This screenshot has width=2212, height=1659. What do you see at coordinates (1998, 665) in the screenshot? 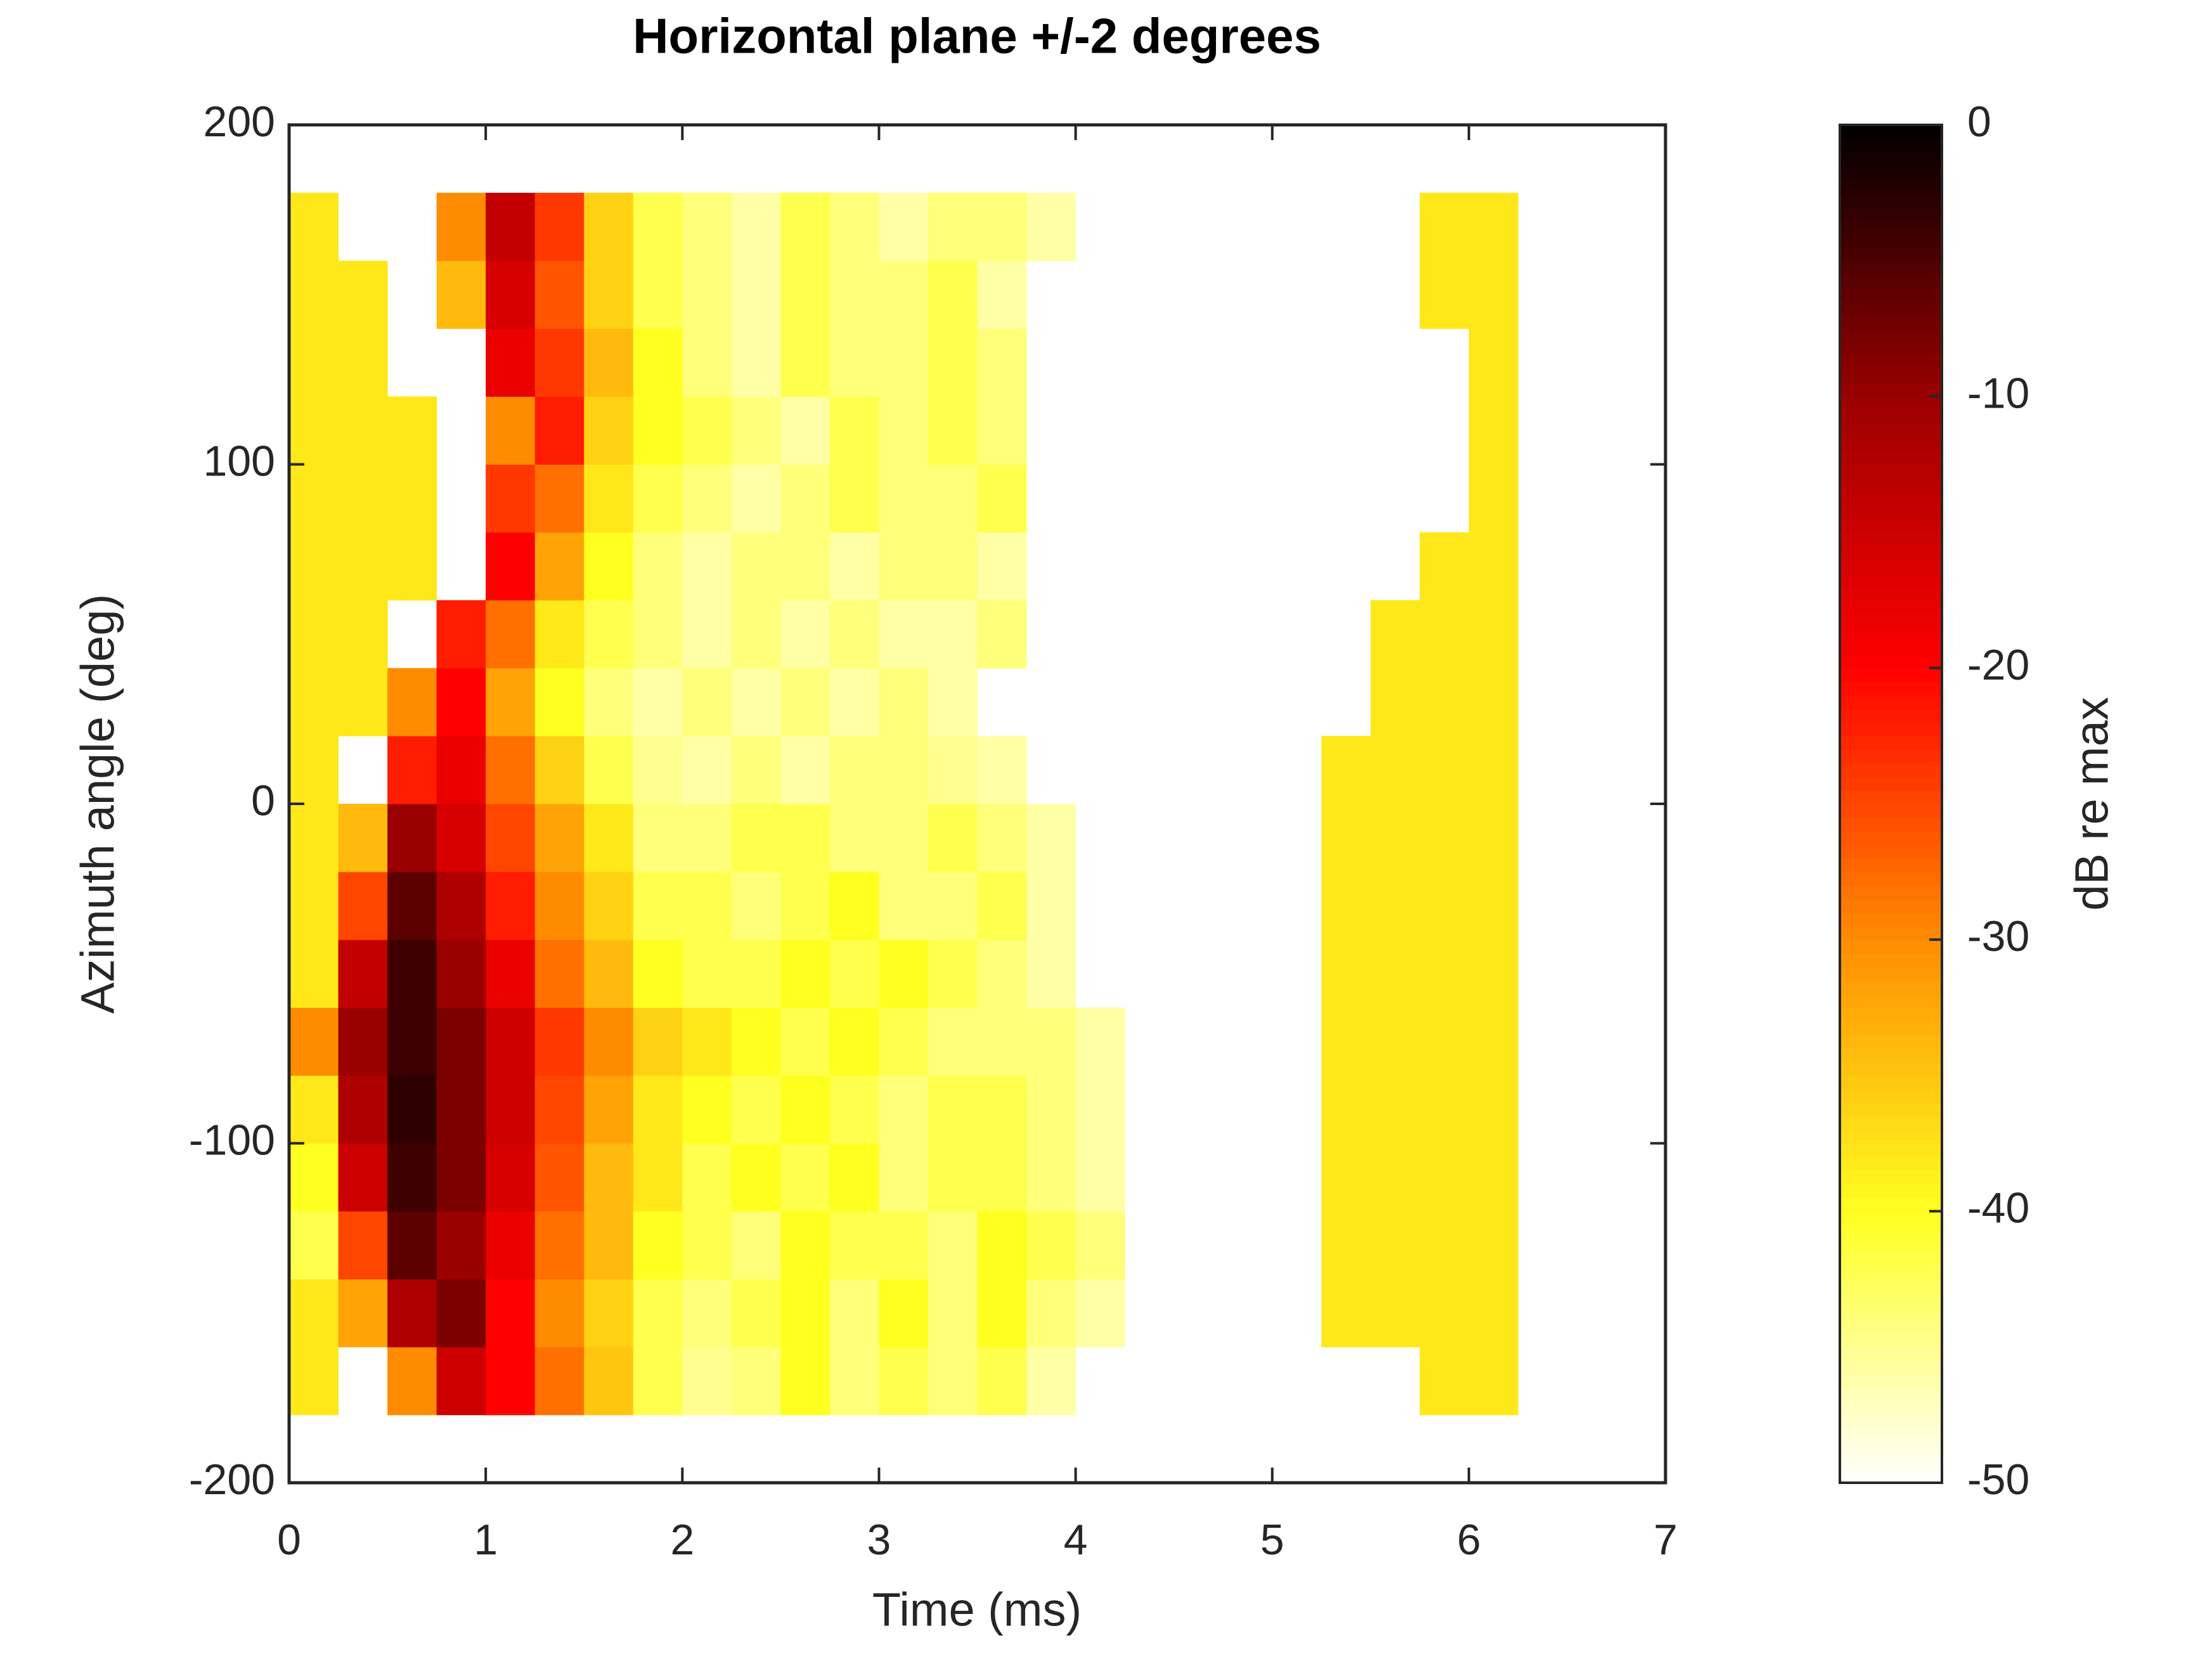
I see `colorbar-tick-label: -20` at bounding box center [1998, 665].